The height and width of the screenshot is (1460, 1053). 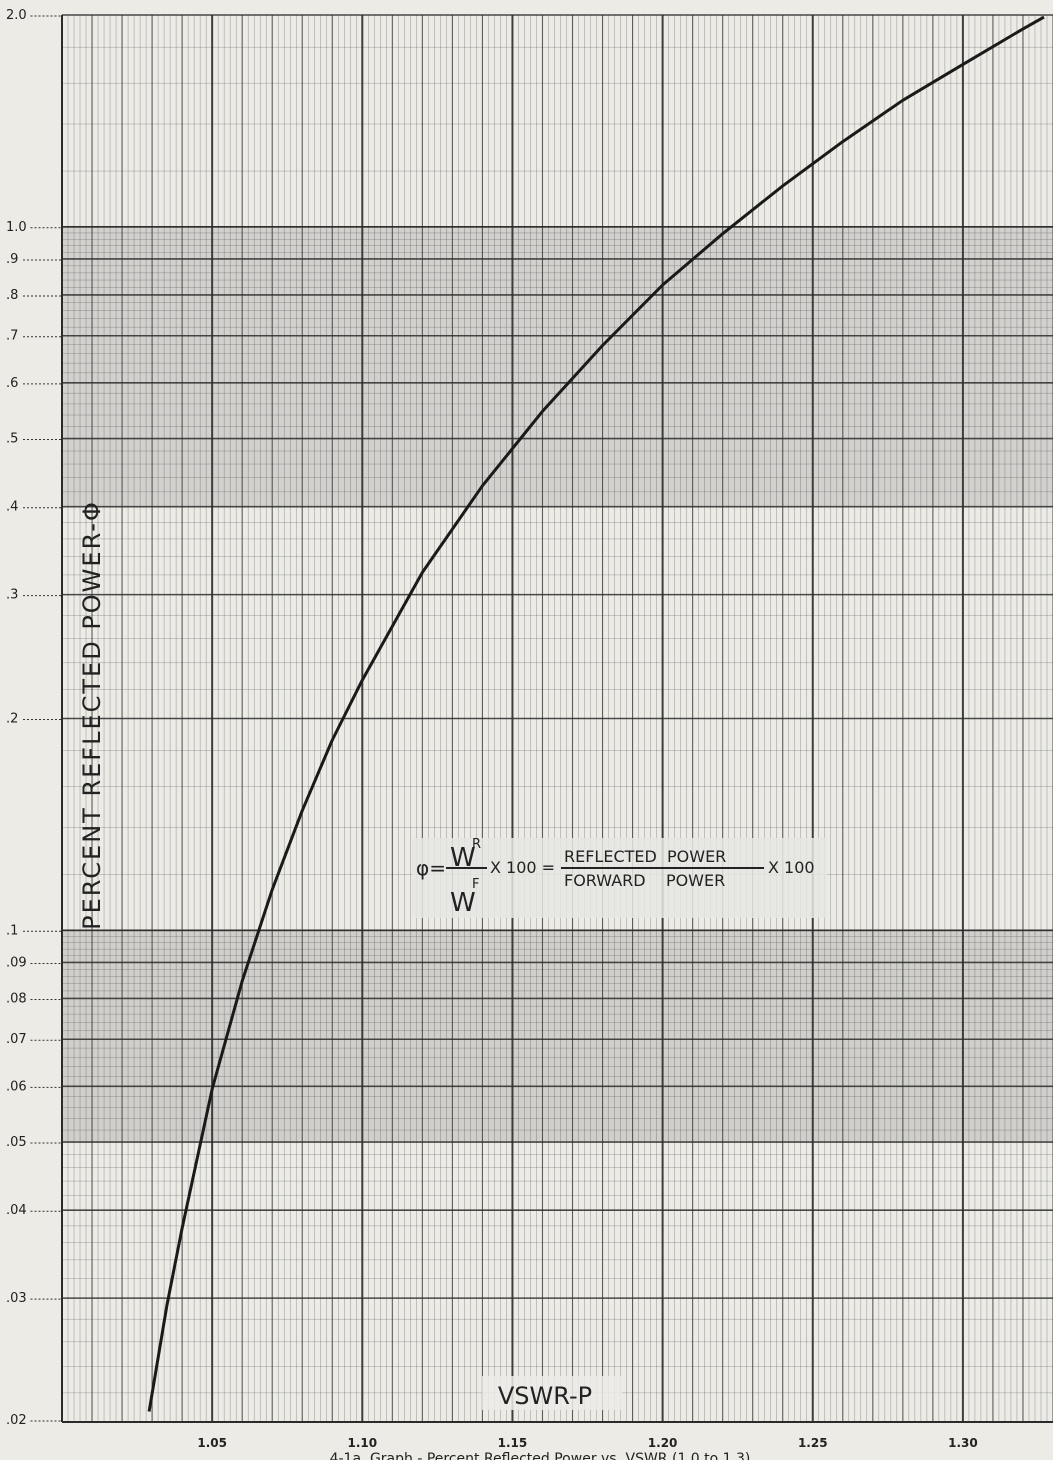 I want to click on y-tick-label: .7, so click(x=12, y=336).